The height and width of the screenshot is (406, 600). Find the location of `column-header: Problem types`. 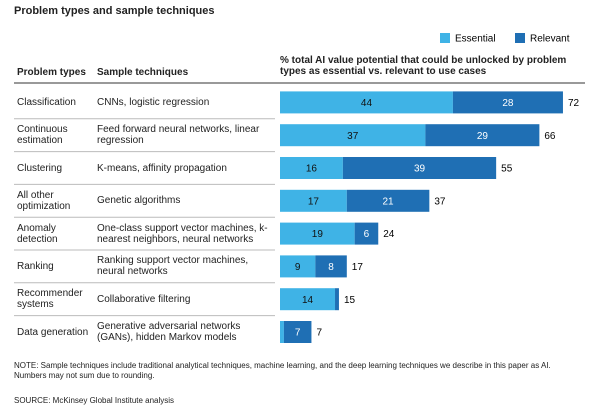

column-header: Problem types is located at coordinates (51, 72).